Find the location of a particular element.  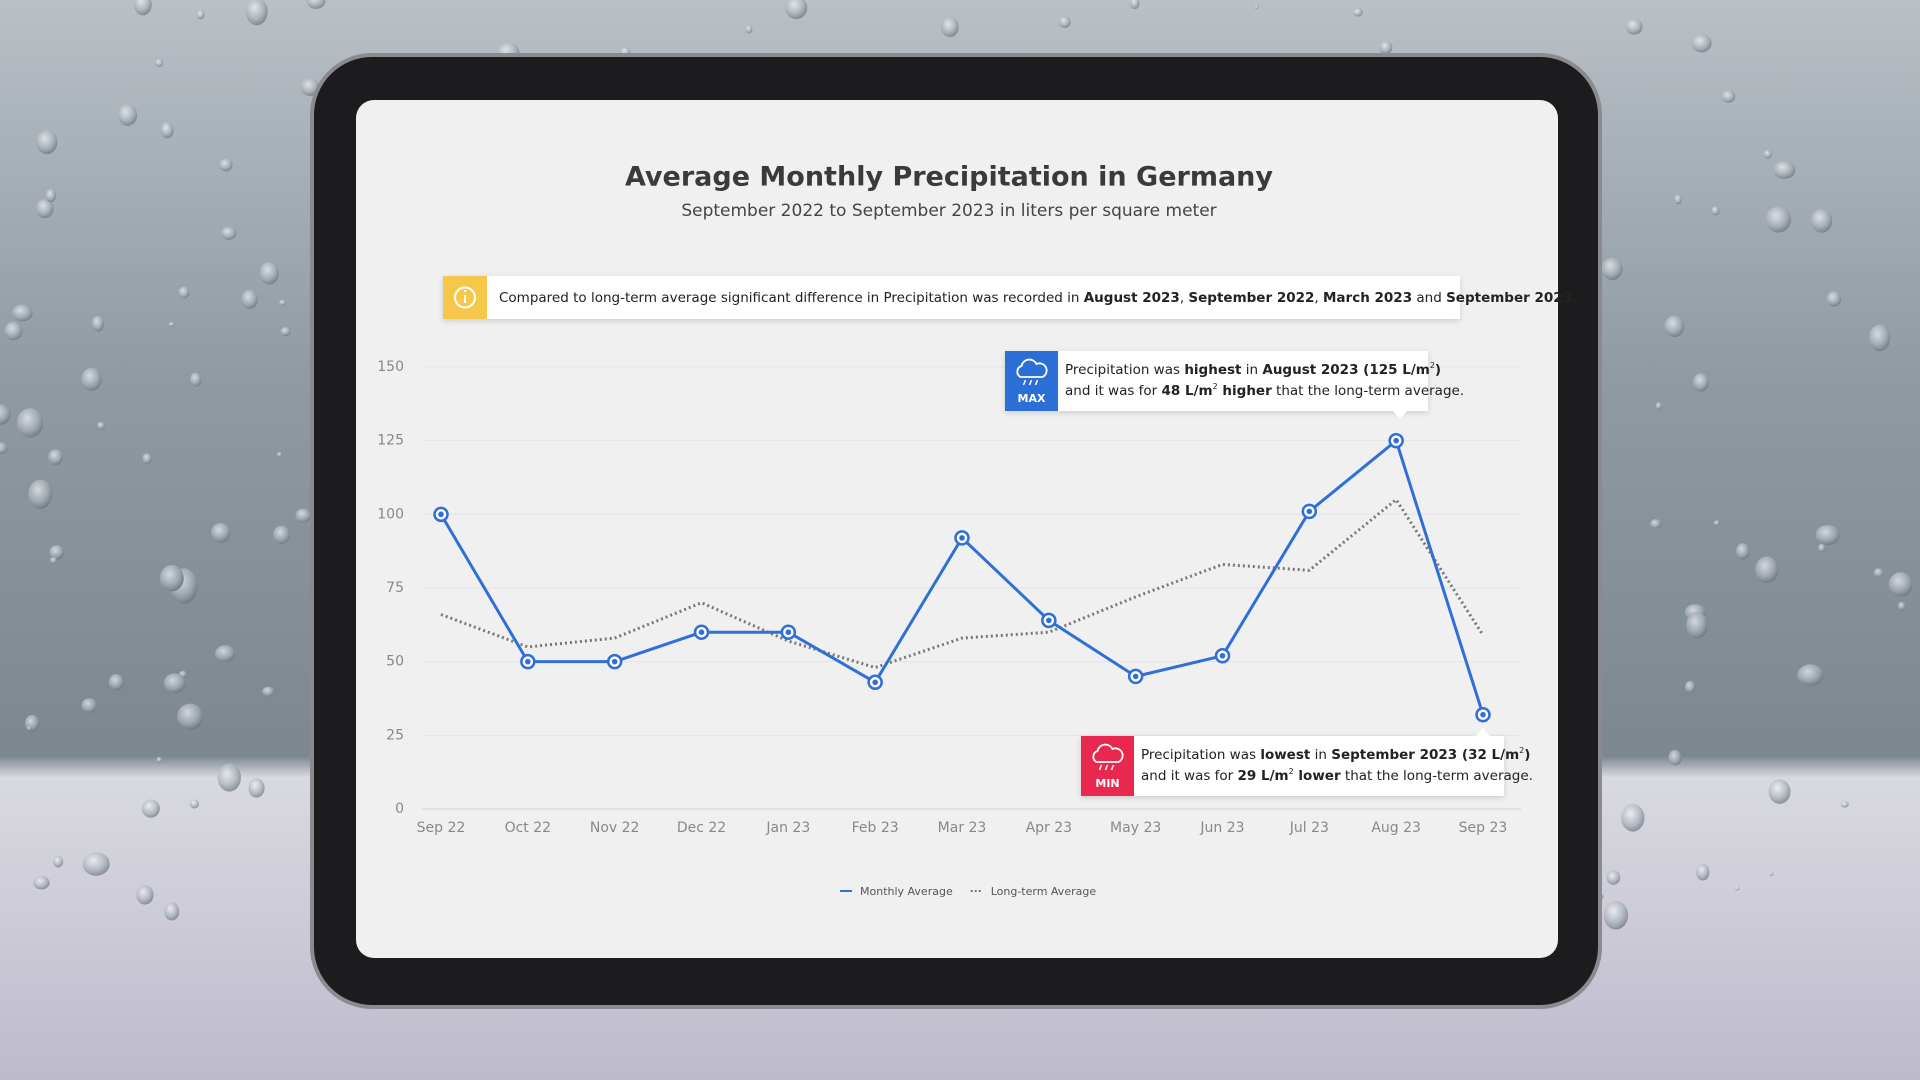

series-line is located at coordinates (962, 584).